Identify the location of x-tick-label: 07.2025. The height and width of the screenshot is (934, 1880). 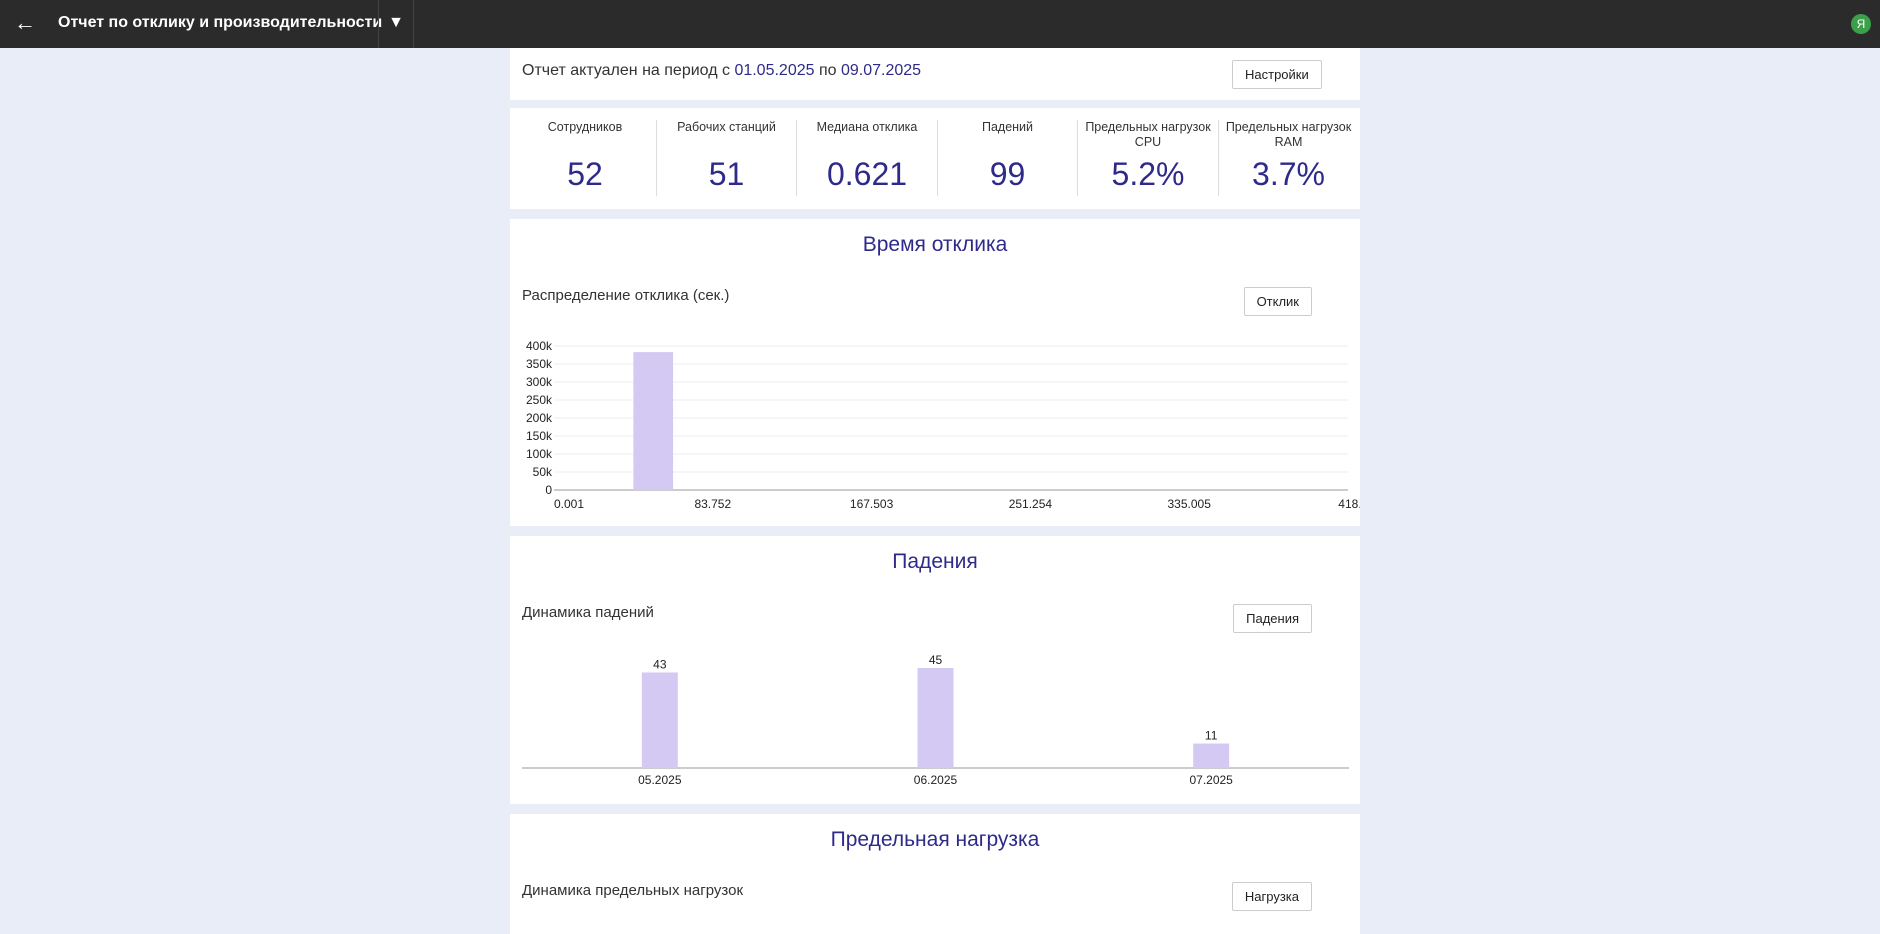
(1211, 780).